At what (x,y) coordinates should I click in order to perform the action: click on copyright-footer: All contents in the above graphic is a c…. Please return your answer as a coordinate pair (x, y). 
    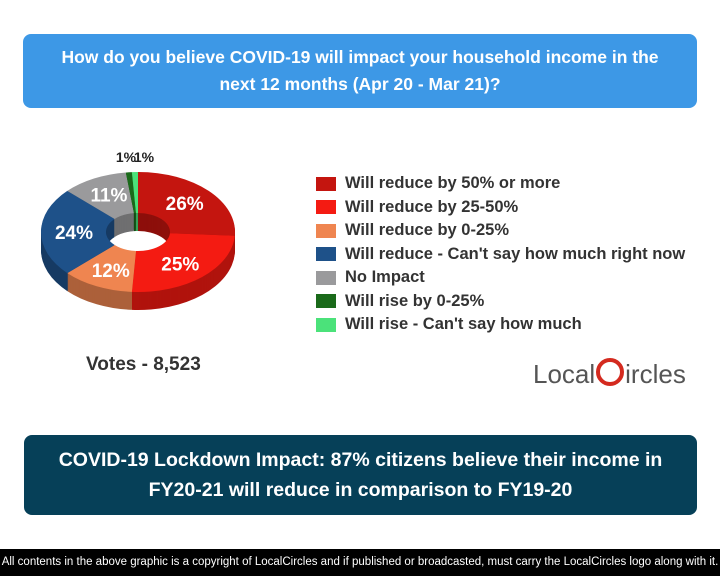
    Looking at the image, I should click on (360, 562).